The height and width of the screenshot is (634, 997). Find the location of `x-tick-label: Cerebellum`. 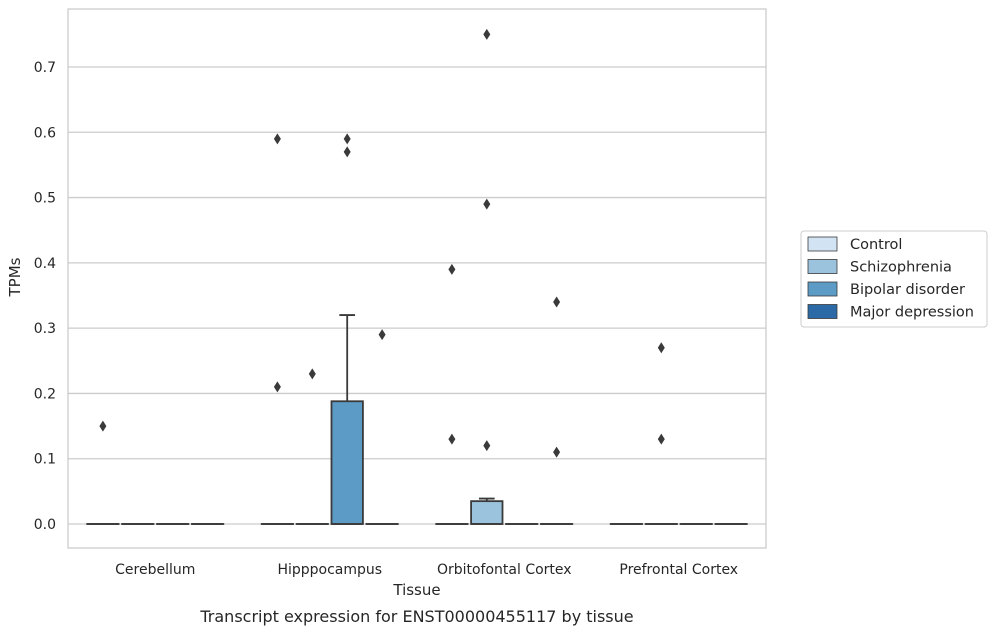

x-tick-label: Cerebellum is located at coordinates (155, 570).